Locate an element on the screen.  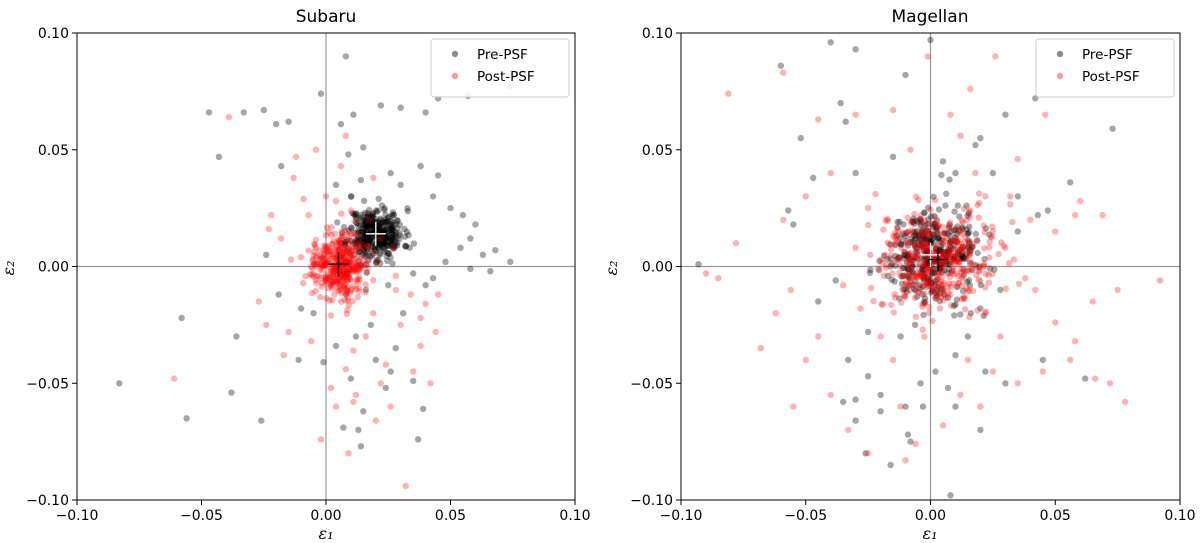
legend-marker is located at coordinates (455, 76).